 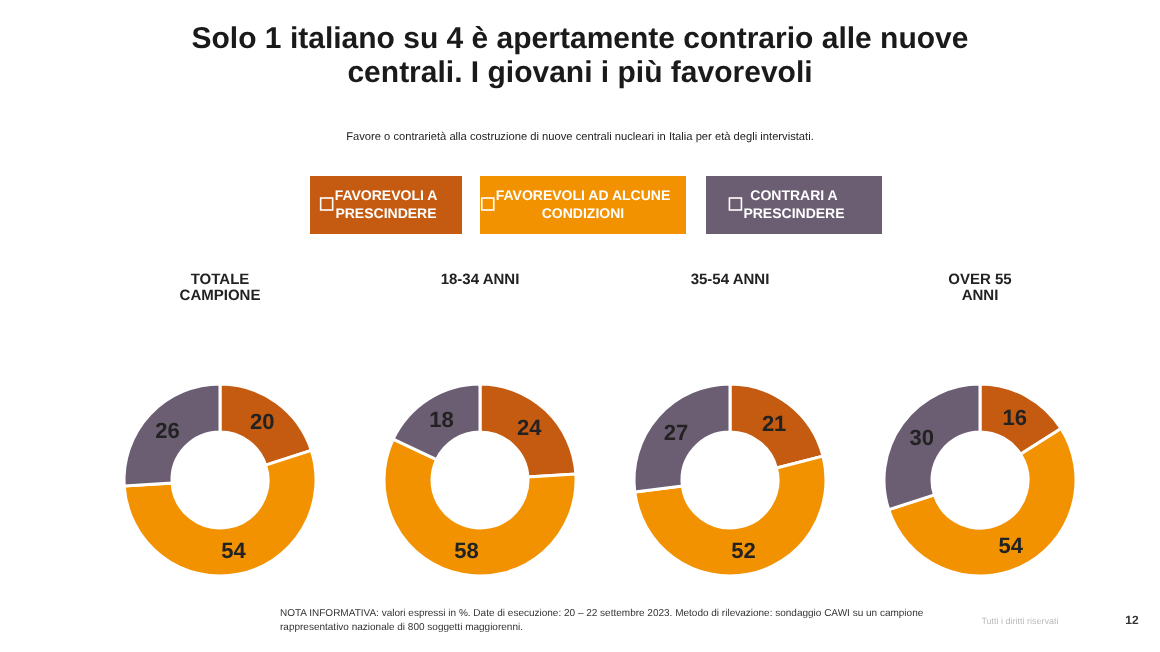 I want to click on data-label: 26, so click(x=167, y=432).